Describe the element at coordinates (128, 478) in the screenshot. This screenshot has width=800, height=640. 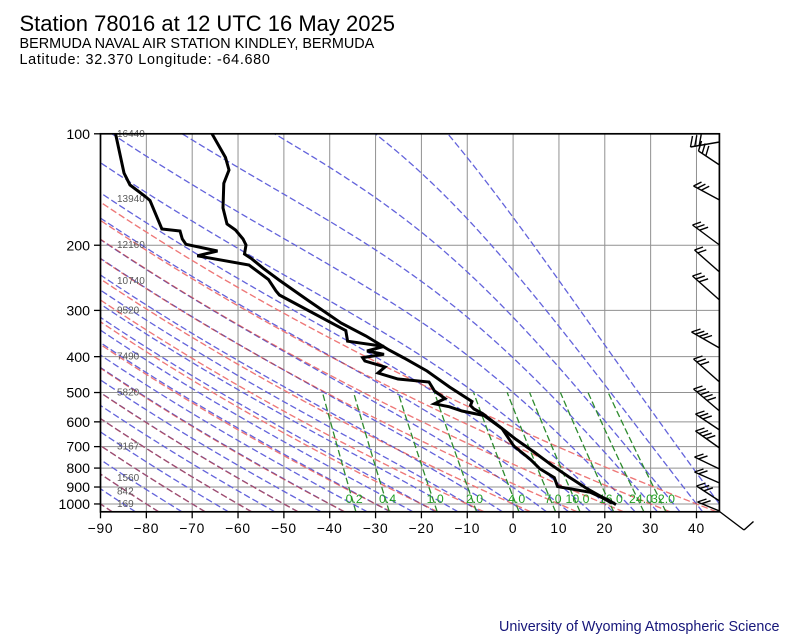
I see `svg-text: 1560` at that location.